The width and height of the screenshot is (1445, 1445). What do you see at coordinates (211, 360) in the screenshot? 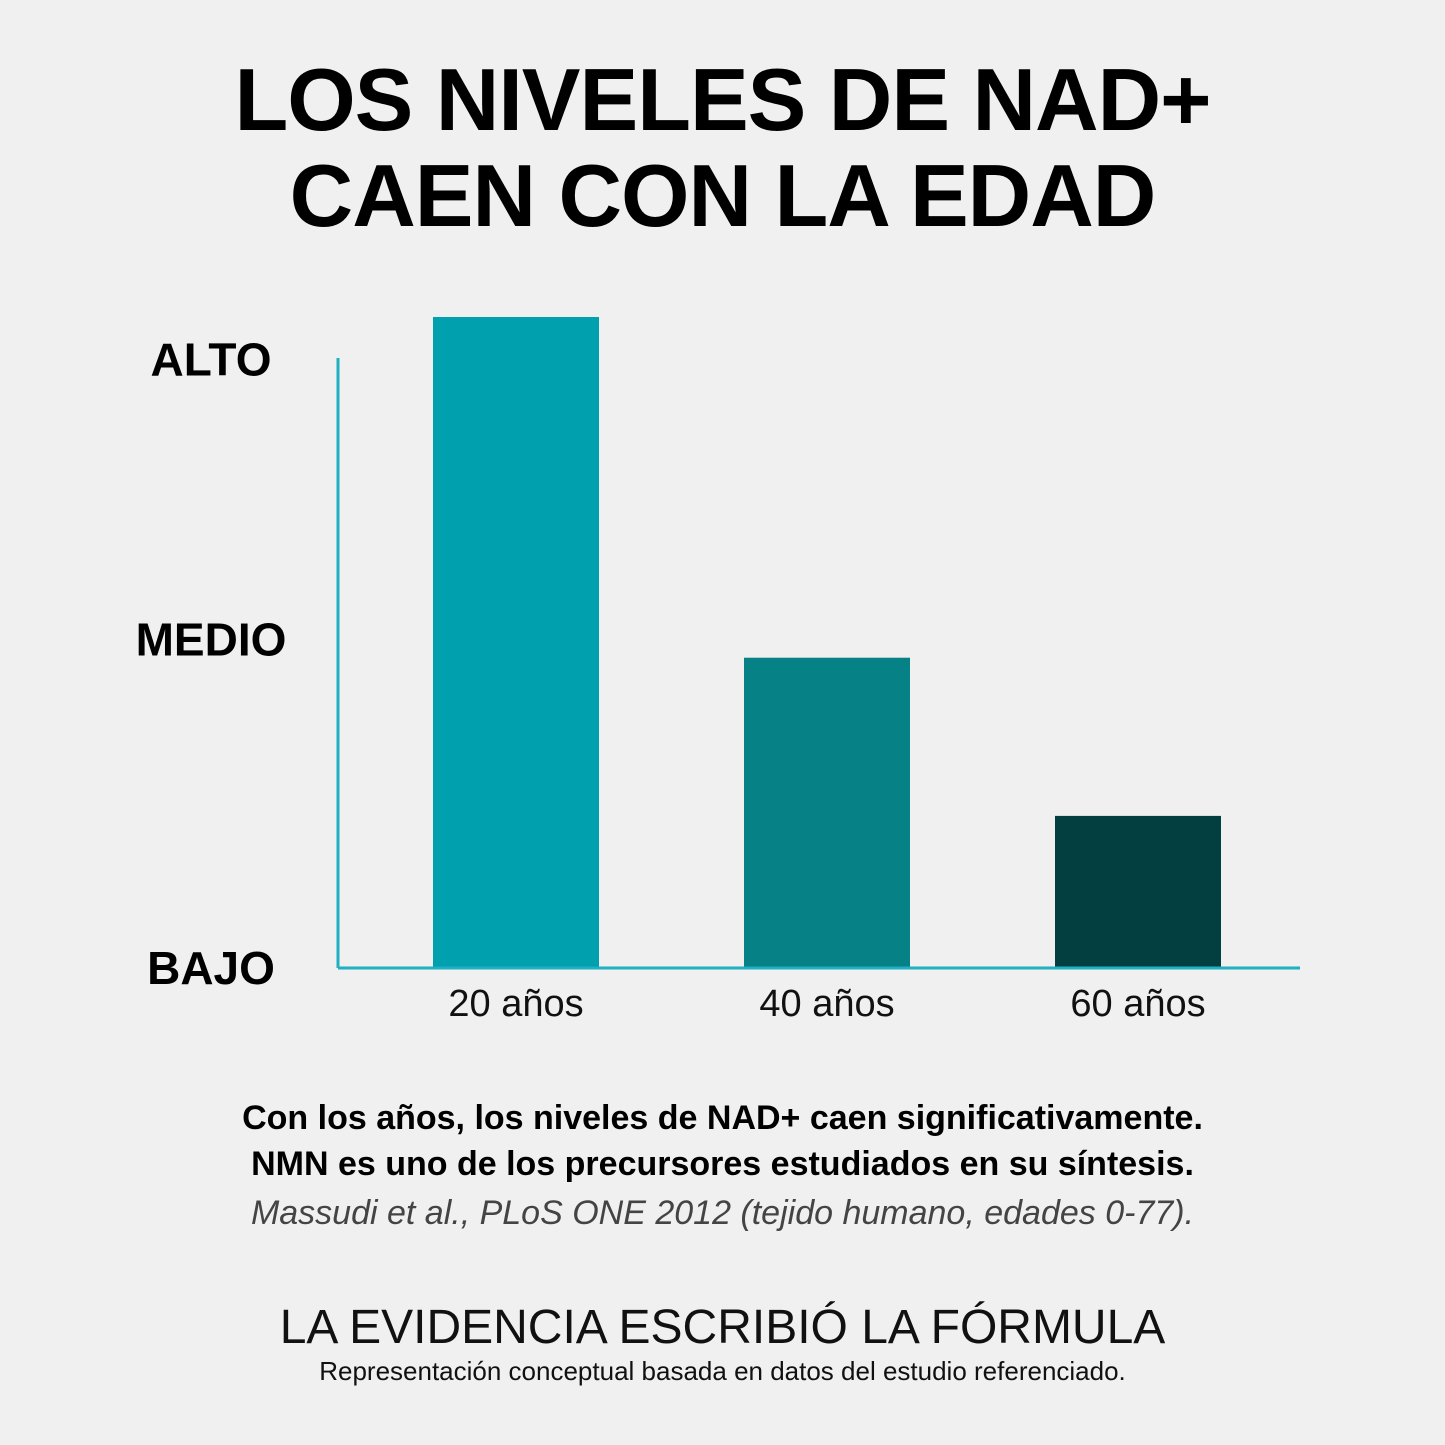
I see `y-tick-label-alto: ALTO` at bounding box center [211, 360].